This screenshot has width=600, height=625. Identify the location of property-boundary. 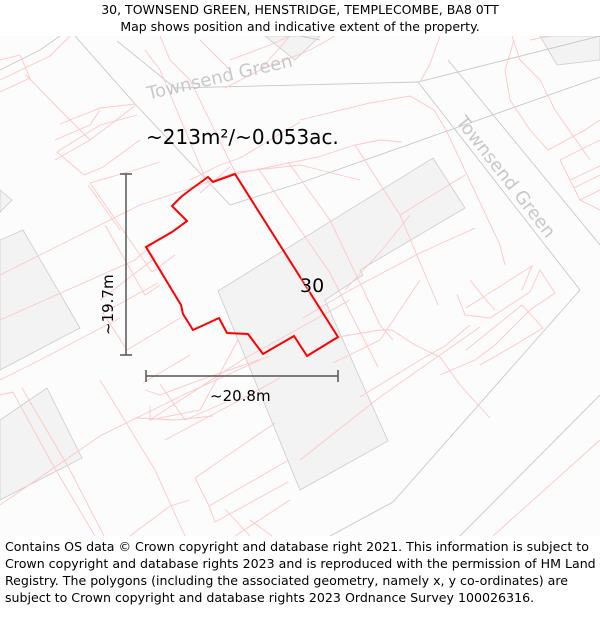
(242, 265).